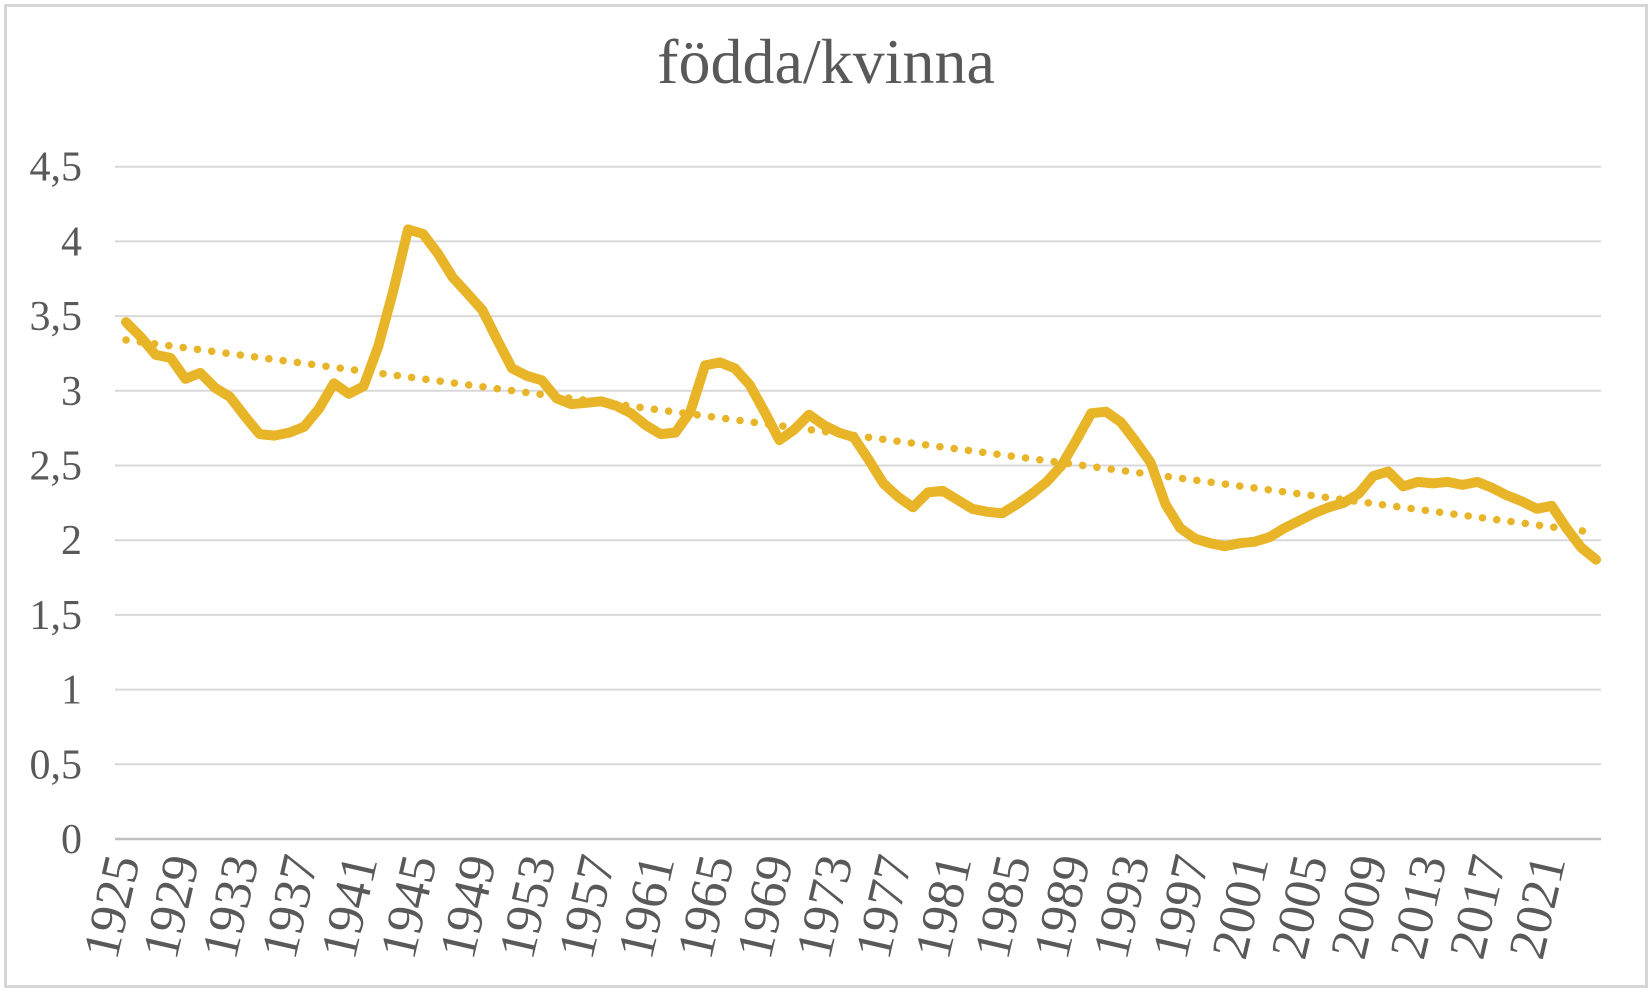  Describe the element at coordinates (71, 392) in the screenshot. I see `y-tick-label: 3` at that location.